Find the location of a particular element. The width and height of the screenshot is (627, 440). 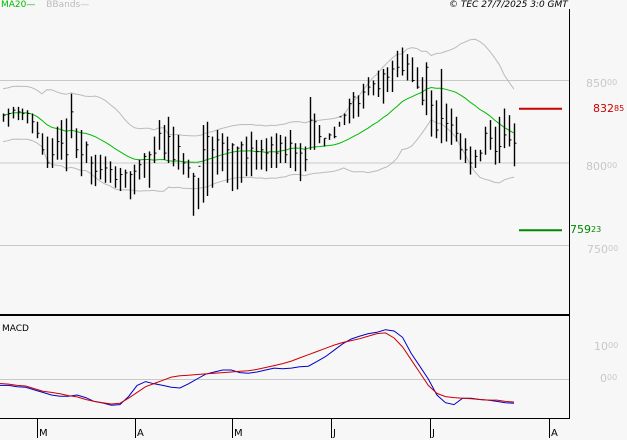

x-label-jul: J is located at coordinates (433, 433).